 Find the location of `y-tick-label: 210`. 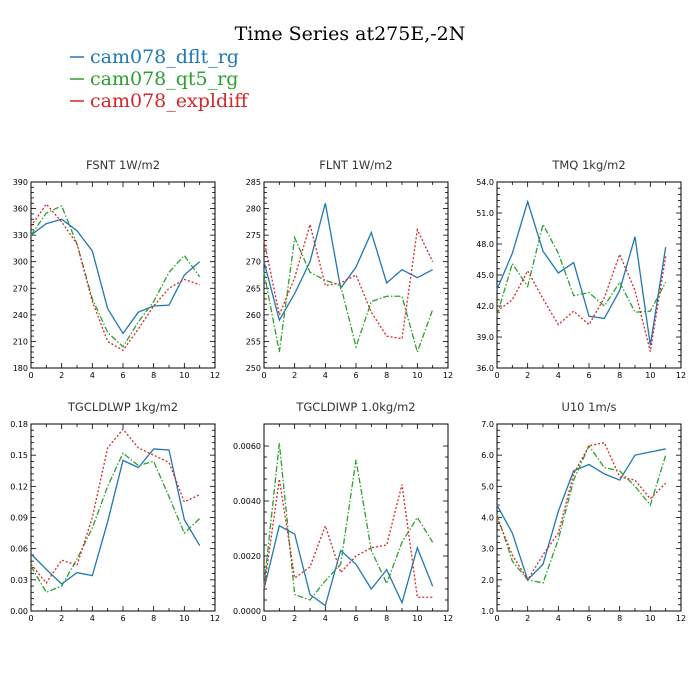

y-tick-label: 210 is located at coordinates (20, 341).